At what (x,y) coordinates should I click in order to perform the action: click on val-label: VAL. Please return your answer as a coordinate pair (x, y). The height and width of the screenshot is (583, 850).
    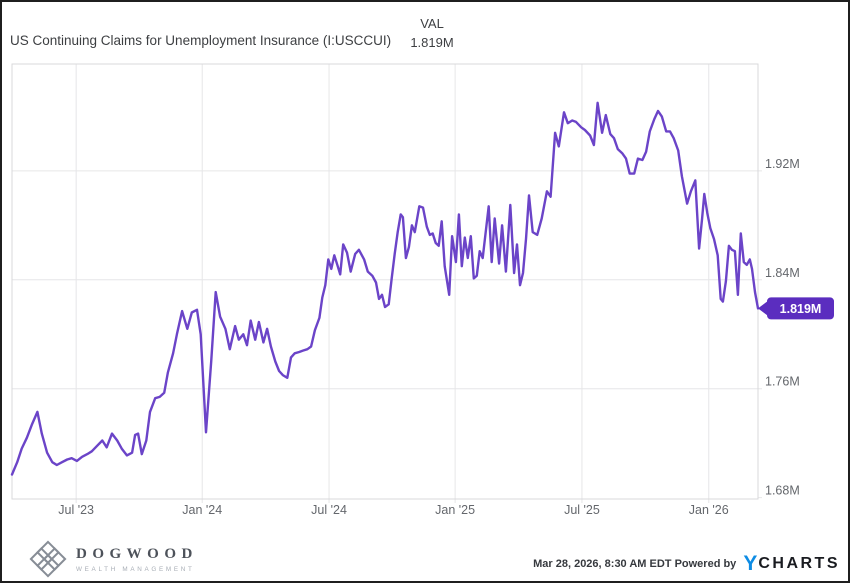
    Looking at the image, I should click on (432, 23).